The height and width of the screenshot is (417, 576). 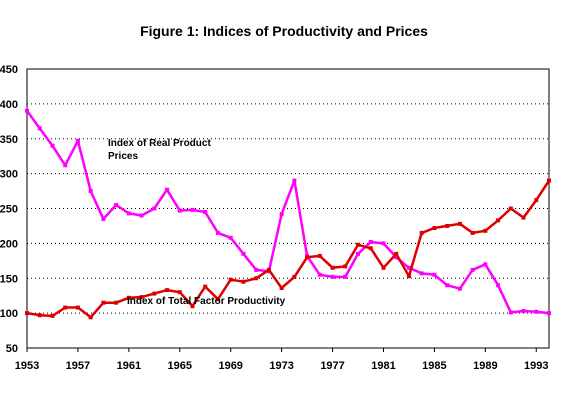 What do you see at coordinates (9, 244) in the screenshot?
I see `y-tick-label: 200` at bounding box center [9, 244].